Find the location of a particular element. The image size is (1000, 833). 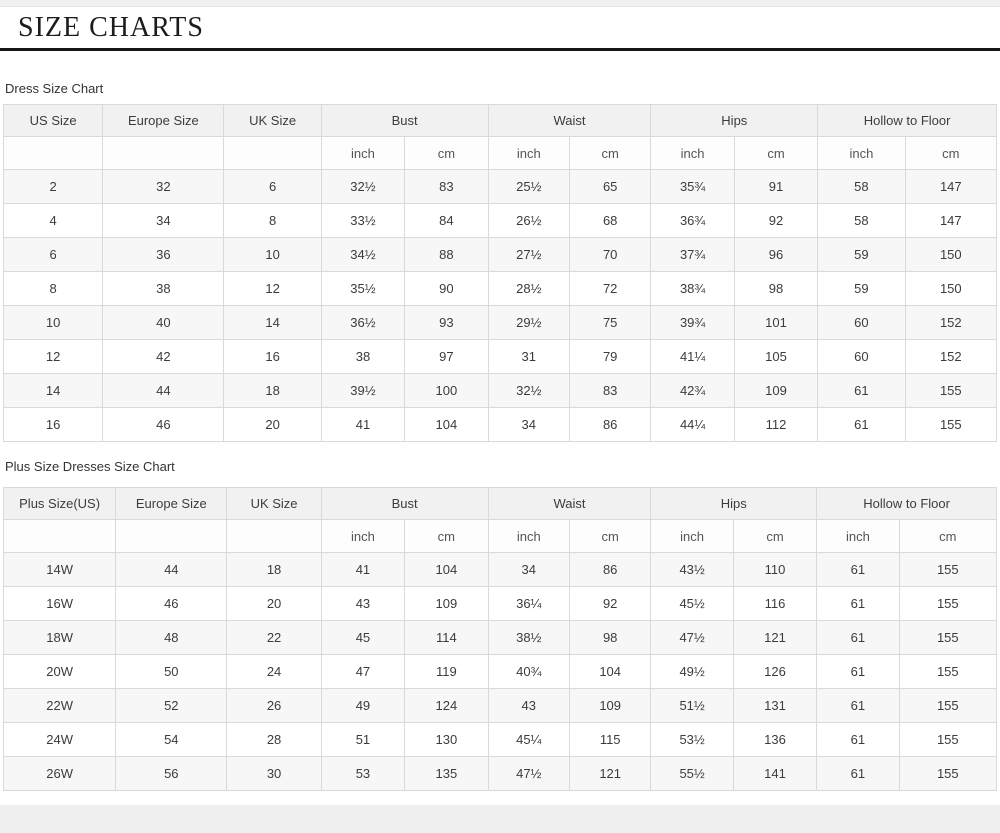

table-cell: 40 is located at coordinates (163, 322).